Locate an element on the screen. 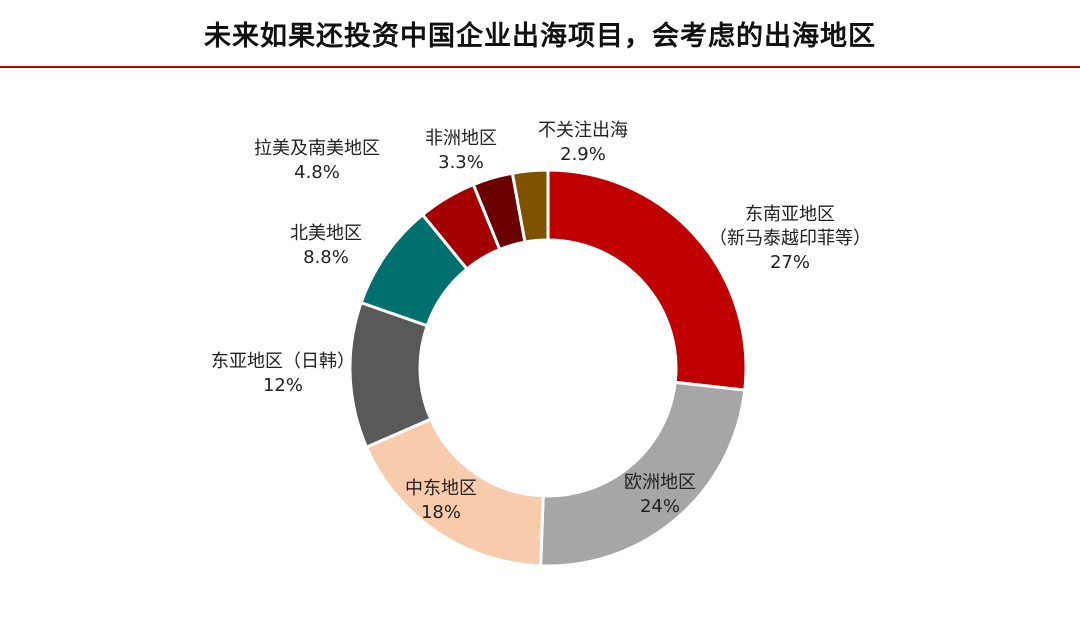  slice-category-label-5: 拉美及南美地区 is located at coordinates (317, 148).